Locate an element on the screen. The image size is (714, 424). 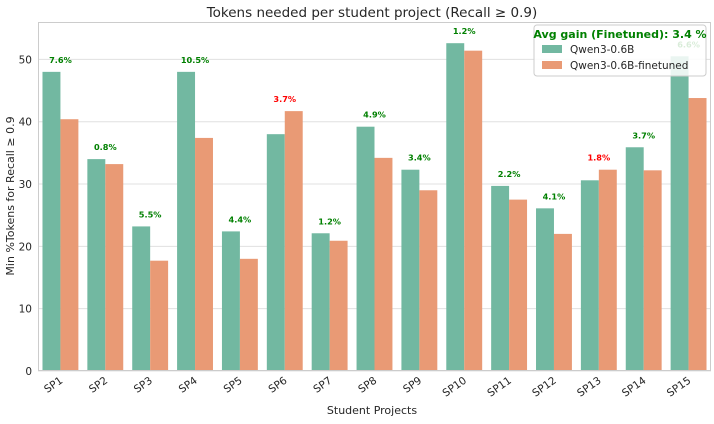
x-tick-label: SP1 is located at coordinates (53, 385).